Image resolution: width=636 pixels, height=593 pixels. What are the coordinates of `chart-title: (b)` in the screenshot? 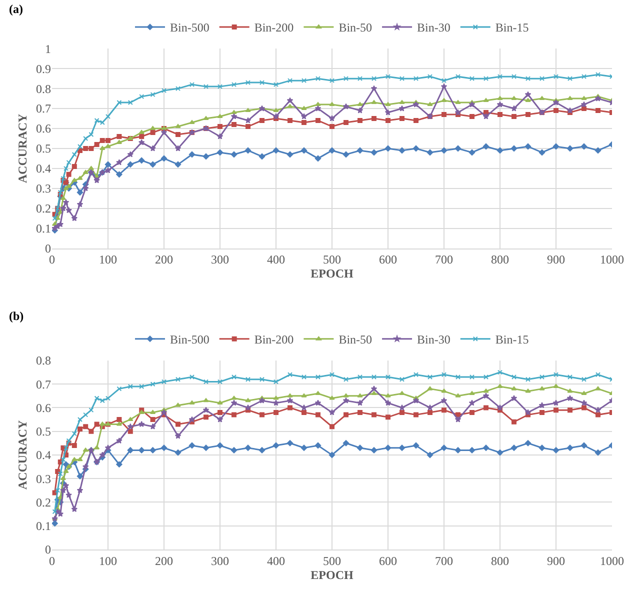 It's located at (16, 316).